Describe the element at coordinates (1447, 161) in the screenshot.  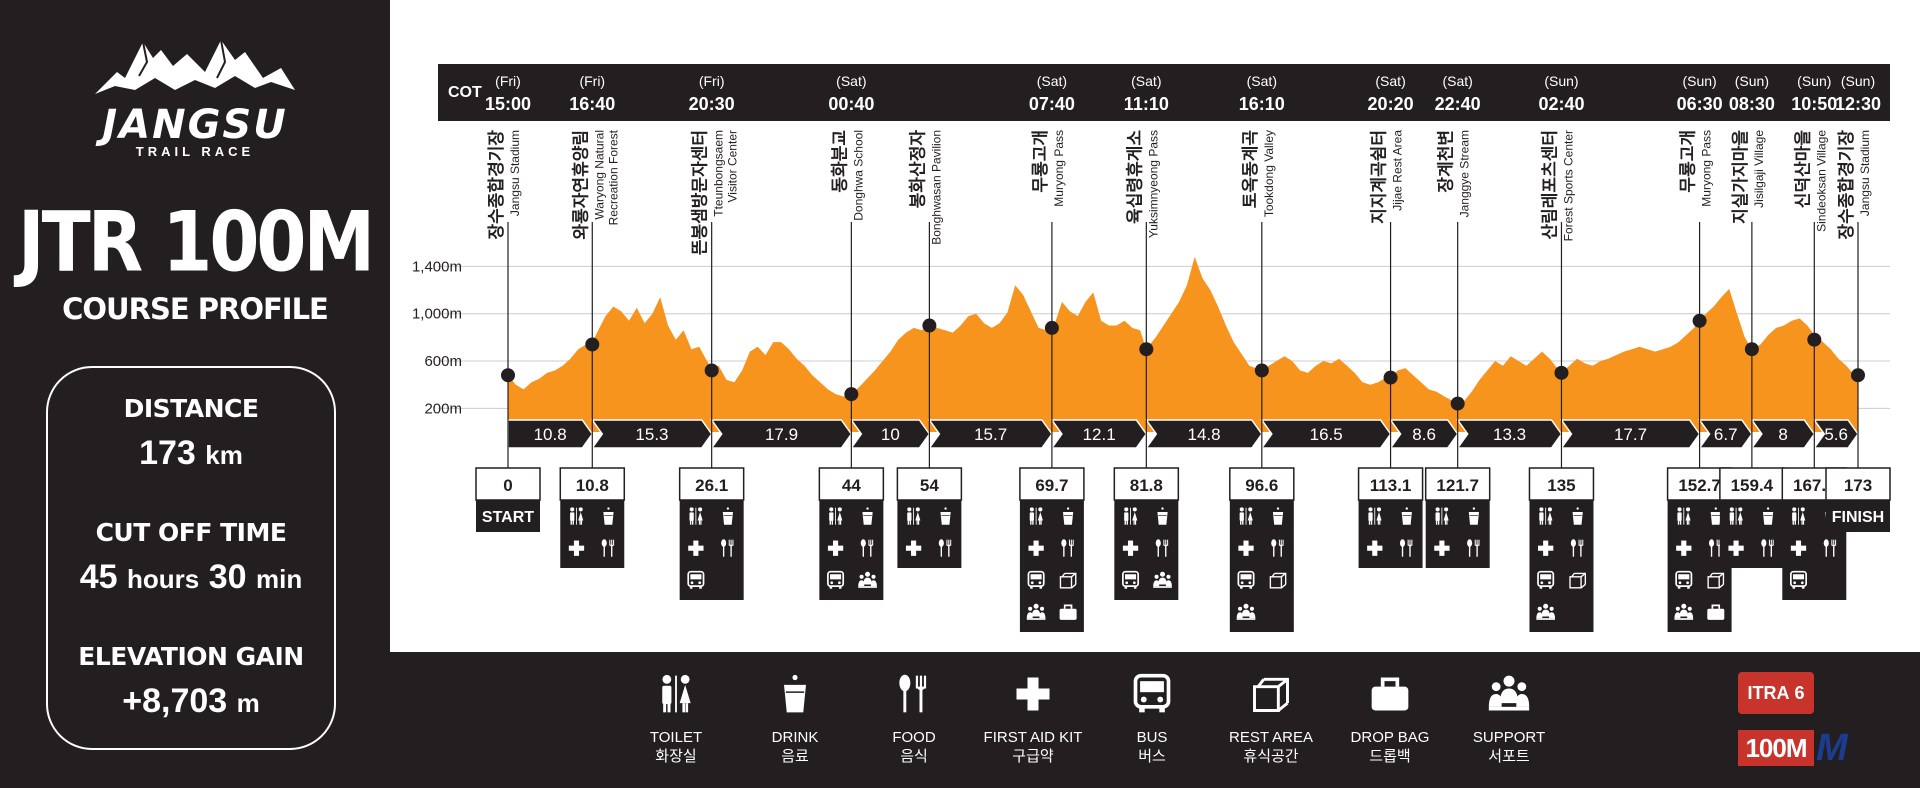
I see `checkpoint-name-ko: 장계천변` at that location.